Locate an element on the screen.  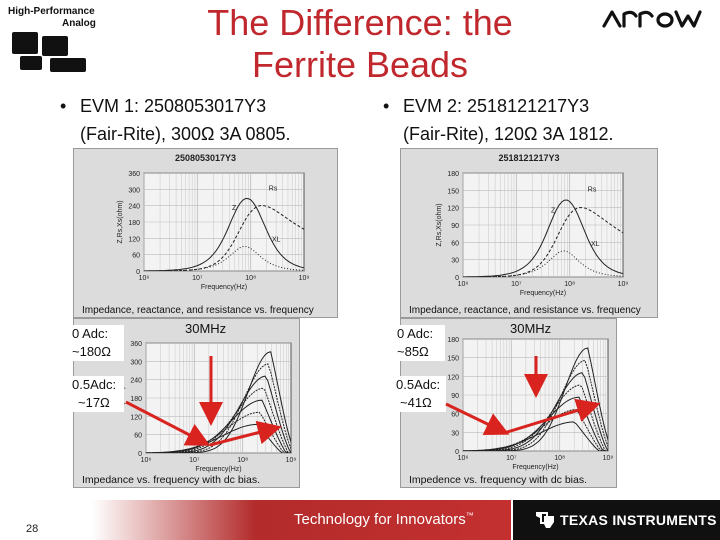
bullet-evm2-line1: EVM 2: 2518121217Y3 is located at coordinates (496, 106).